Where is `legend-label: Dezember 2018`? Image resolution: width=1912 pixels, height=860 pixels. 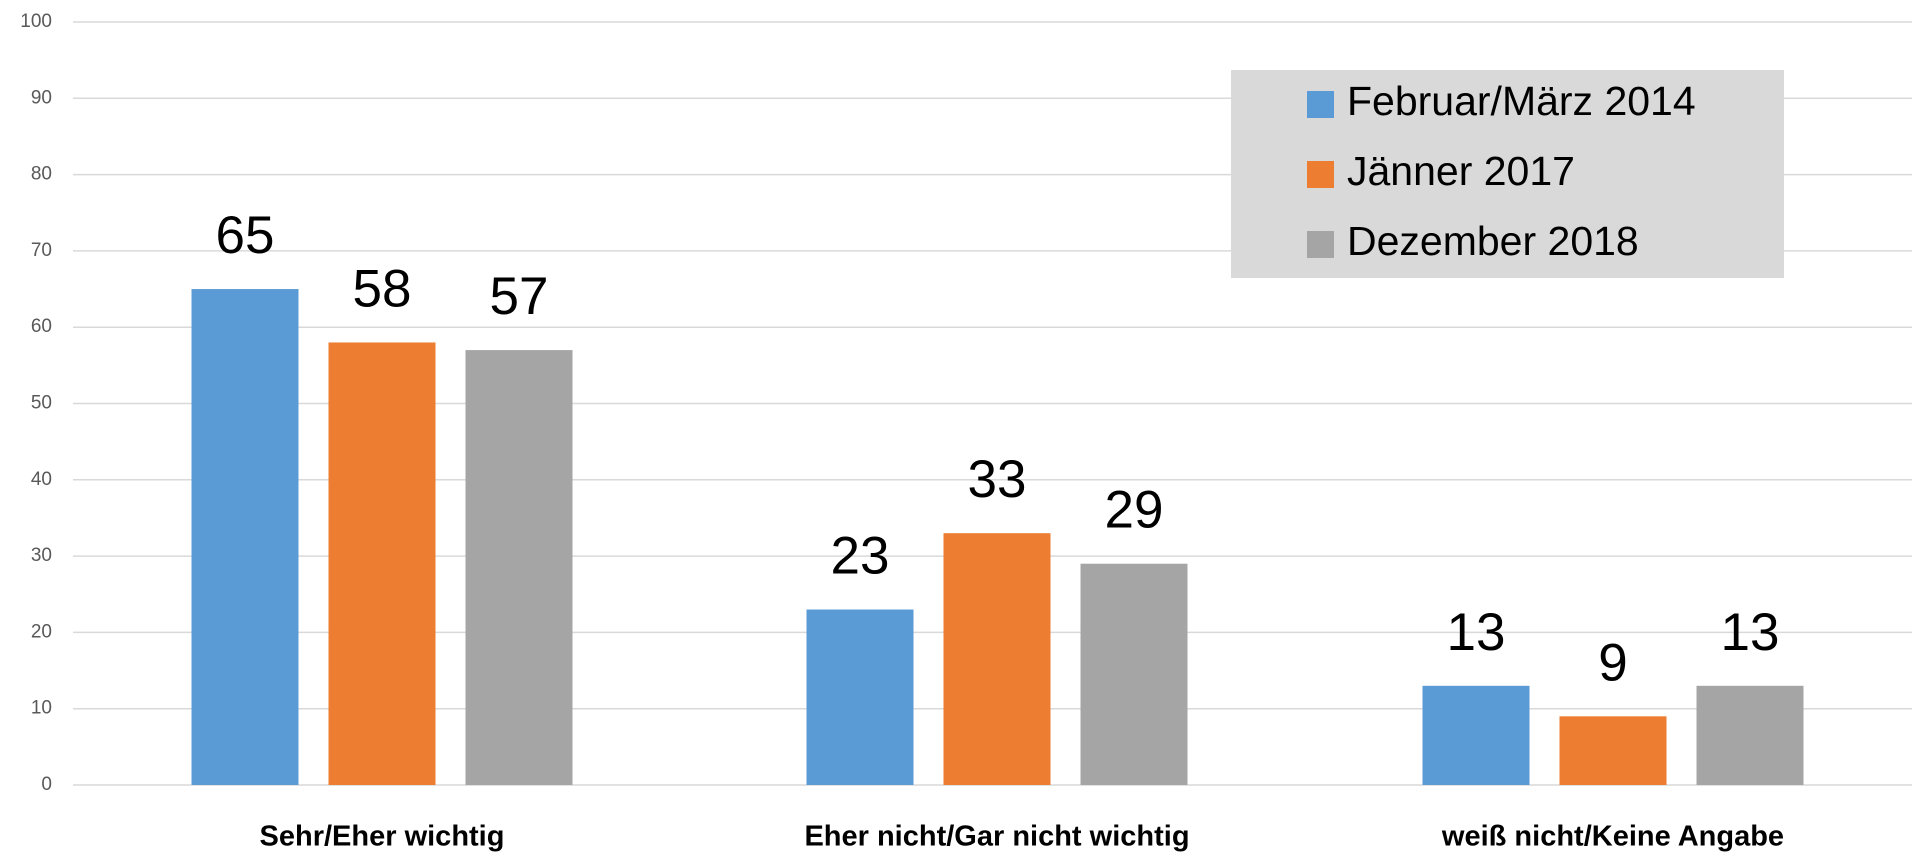 legend-label: Dezember 2018 is located at coordinates (1493, 241).